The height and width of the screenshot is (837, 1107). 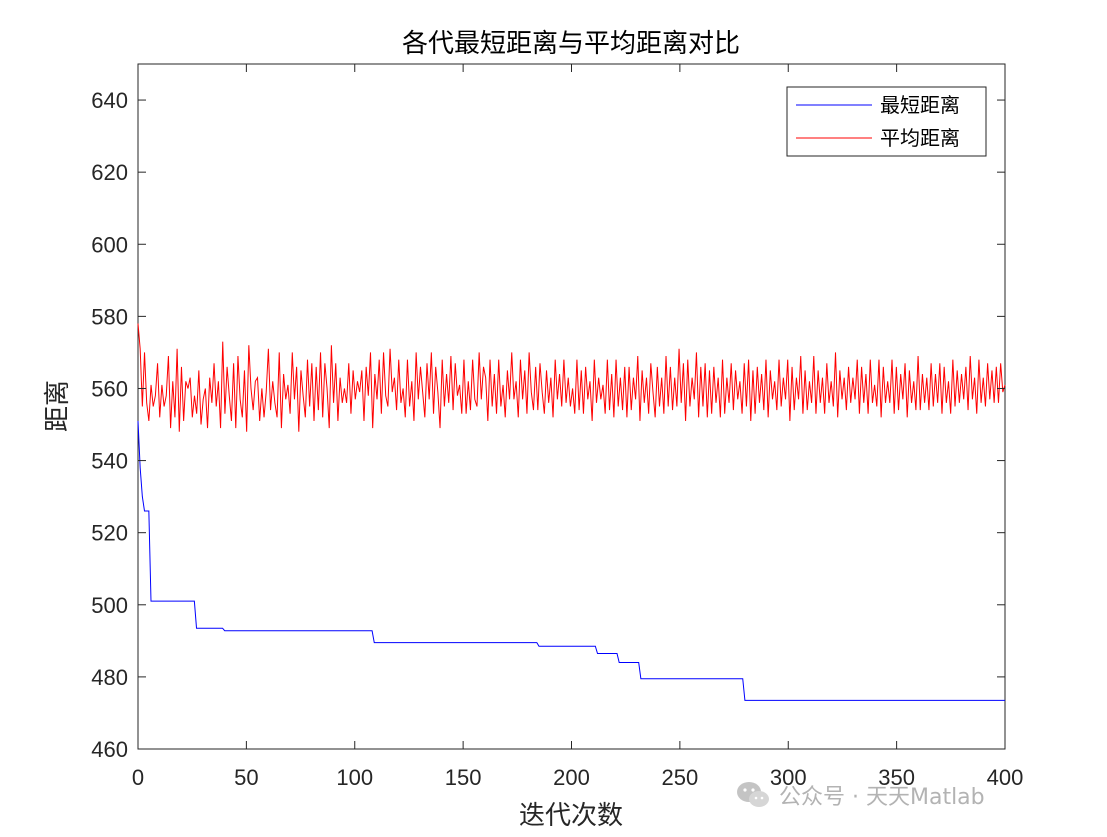 I want to click on watermark: 公众号 · 天天Matlab, so click(x=860, y=795).